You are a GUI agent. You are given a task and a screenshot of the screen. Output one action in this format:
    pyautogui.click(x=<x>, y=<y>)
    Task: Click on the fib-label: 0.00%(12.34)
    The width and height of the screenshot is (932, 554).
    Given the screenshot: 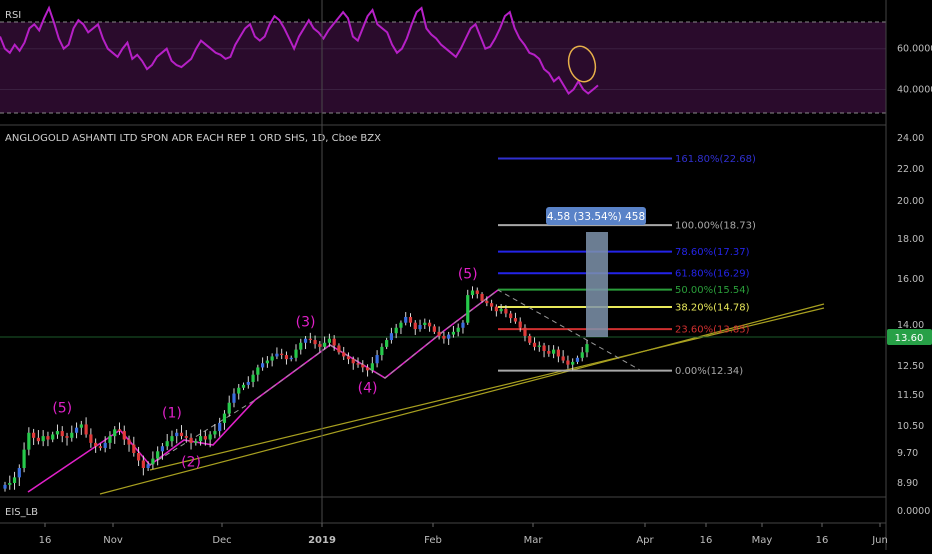 What is the action you would take?
    pyautogui.click(x=709, y=371)
    